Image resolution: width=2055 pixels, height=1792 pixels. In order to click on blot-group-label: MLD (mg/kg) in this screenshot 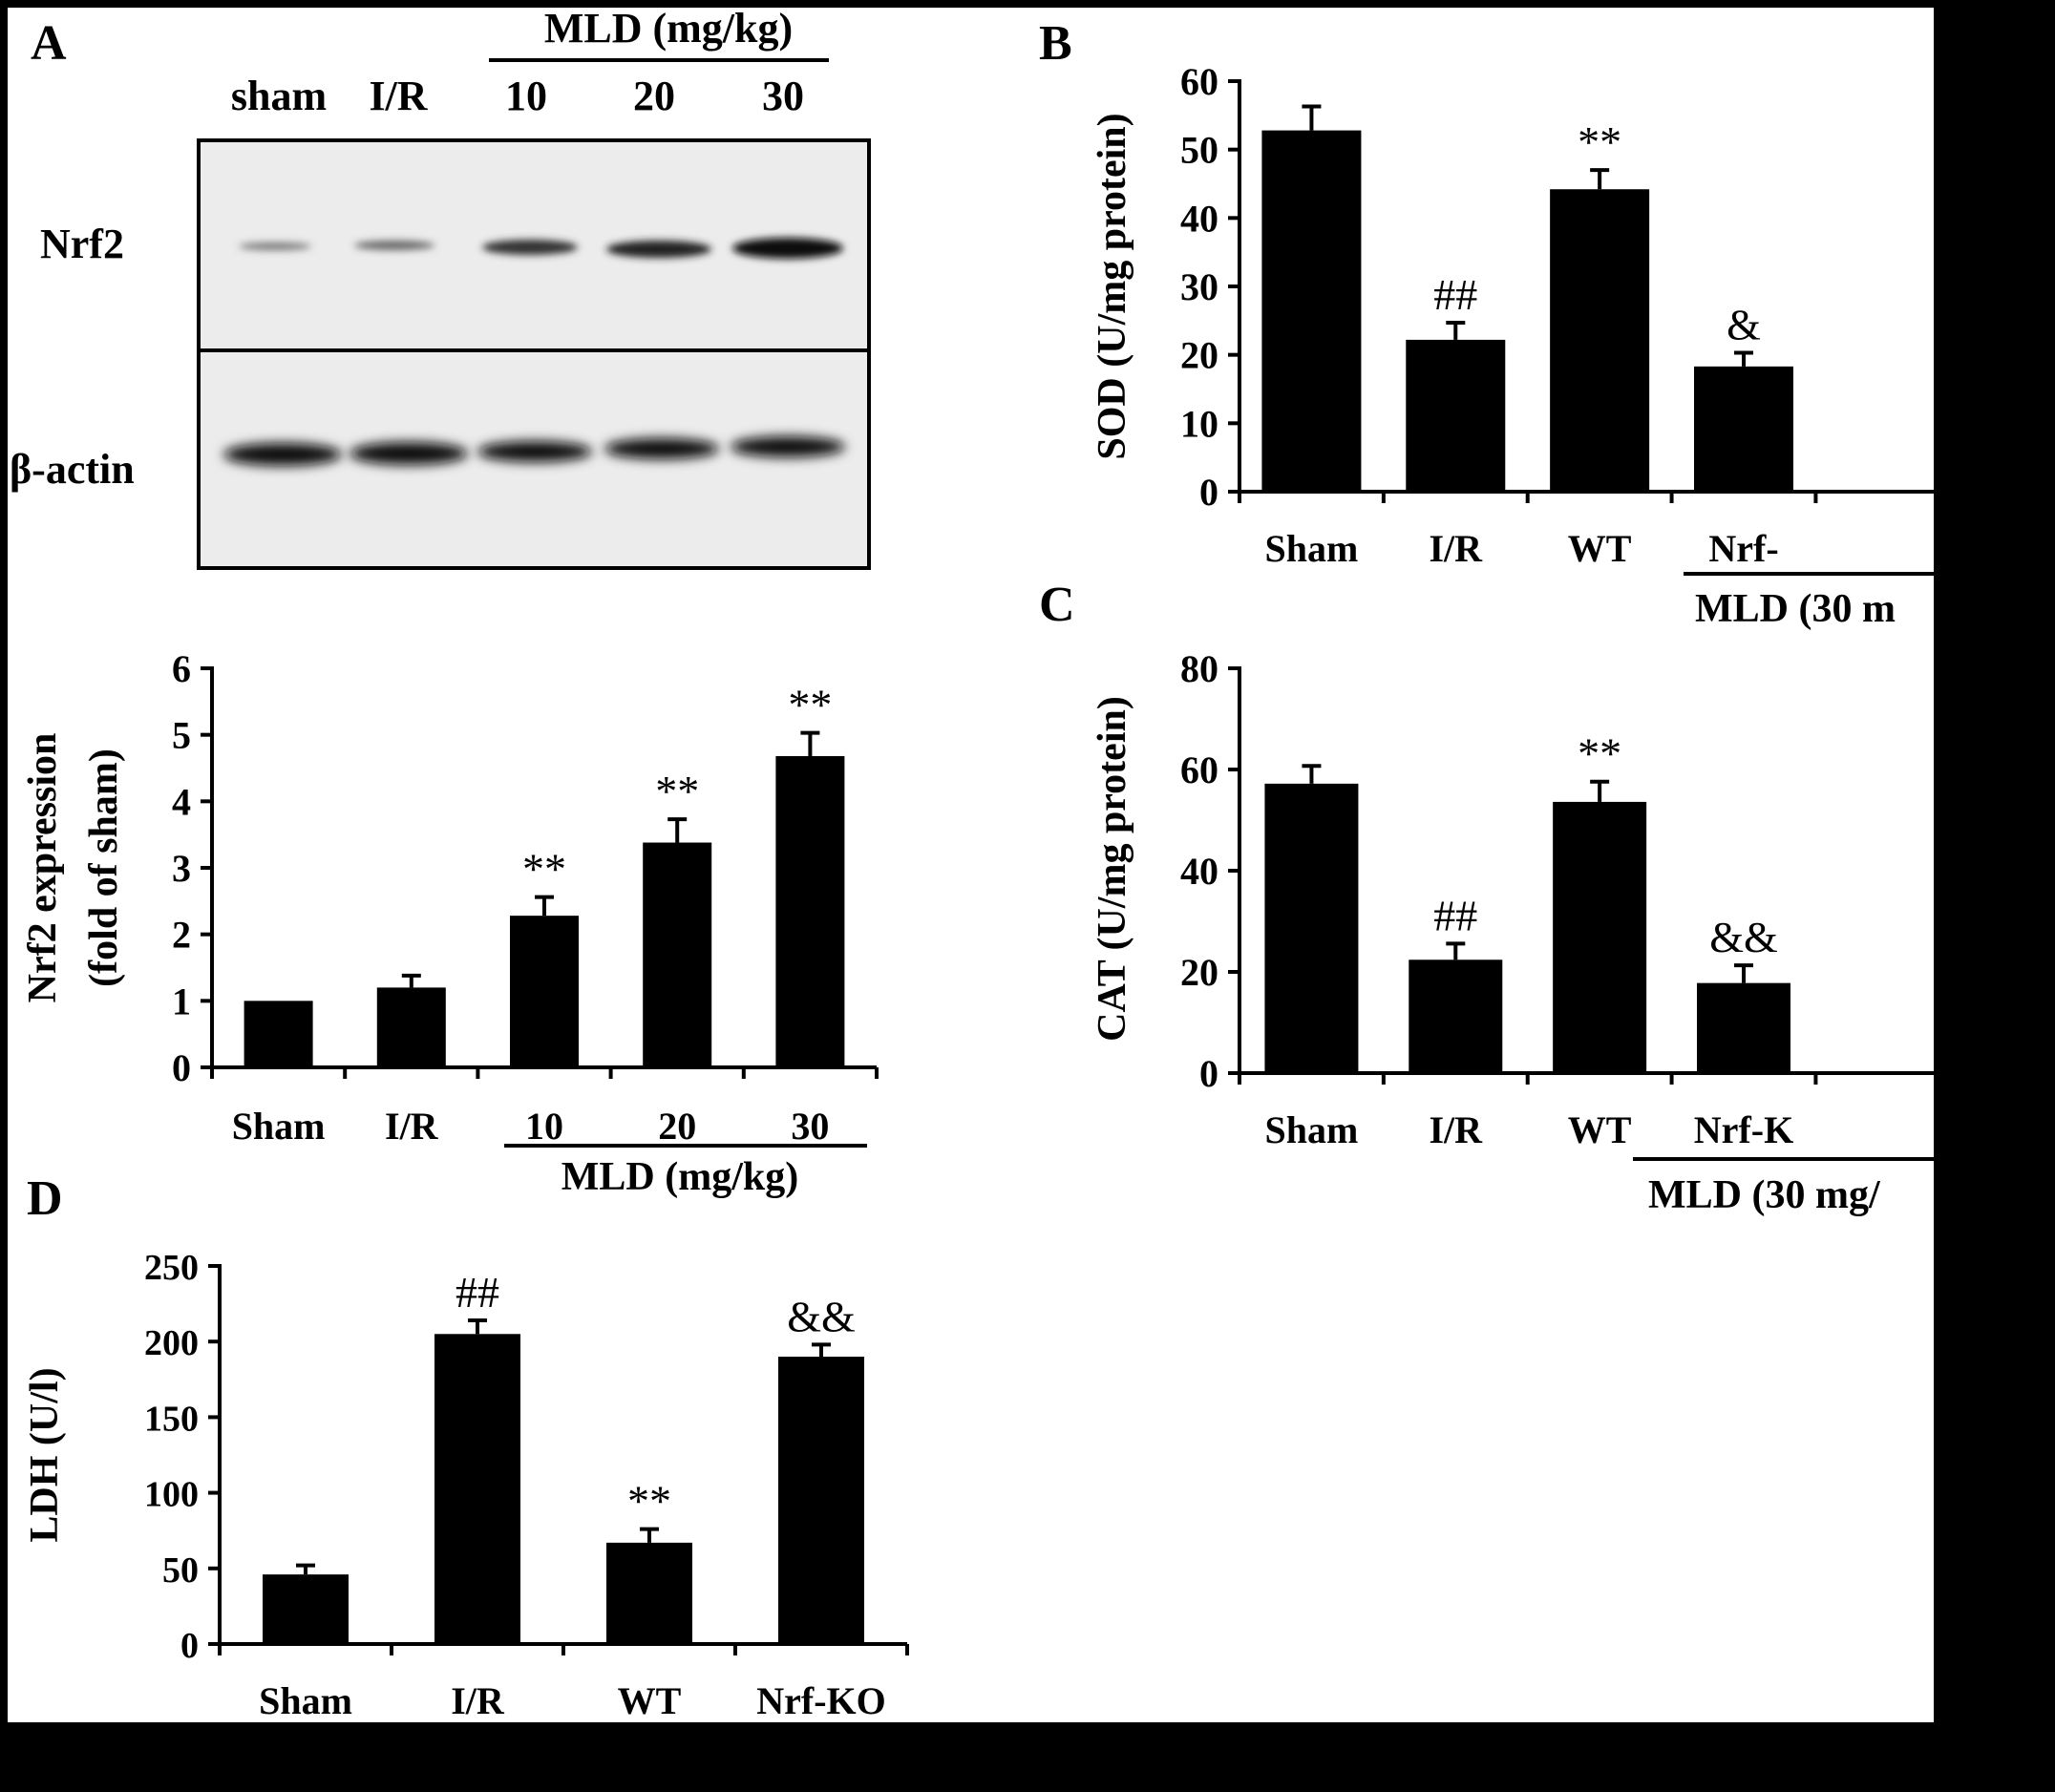, I will do `click(668, 29)`.